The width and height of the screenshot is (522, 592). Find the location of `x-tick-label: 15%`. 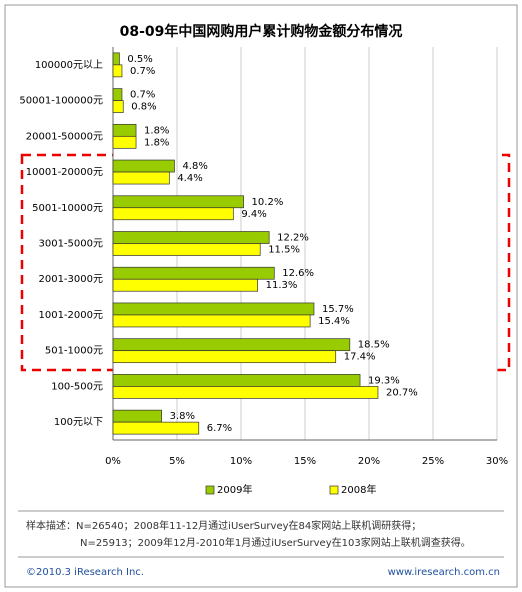

x-tick-label: 15% is located at coordinates (305, 461).